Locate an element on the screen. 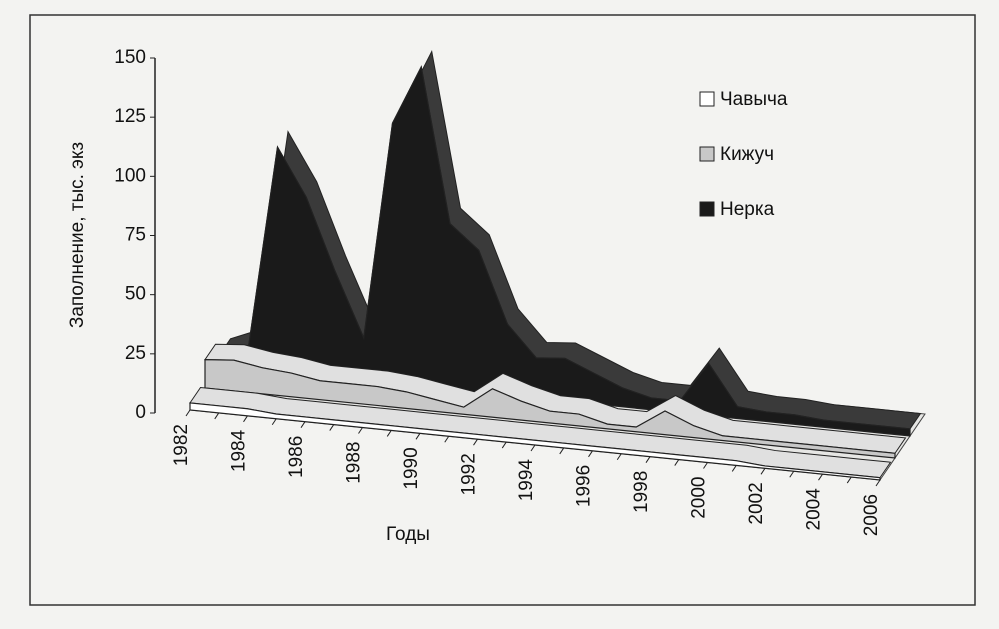 The width and height of the screenshot is (999, 629). y-tick-label: 150 is located at coordinates (130, 57).